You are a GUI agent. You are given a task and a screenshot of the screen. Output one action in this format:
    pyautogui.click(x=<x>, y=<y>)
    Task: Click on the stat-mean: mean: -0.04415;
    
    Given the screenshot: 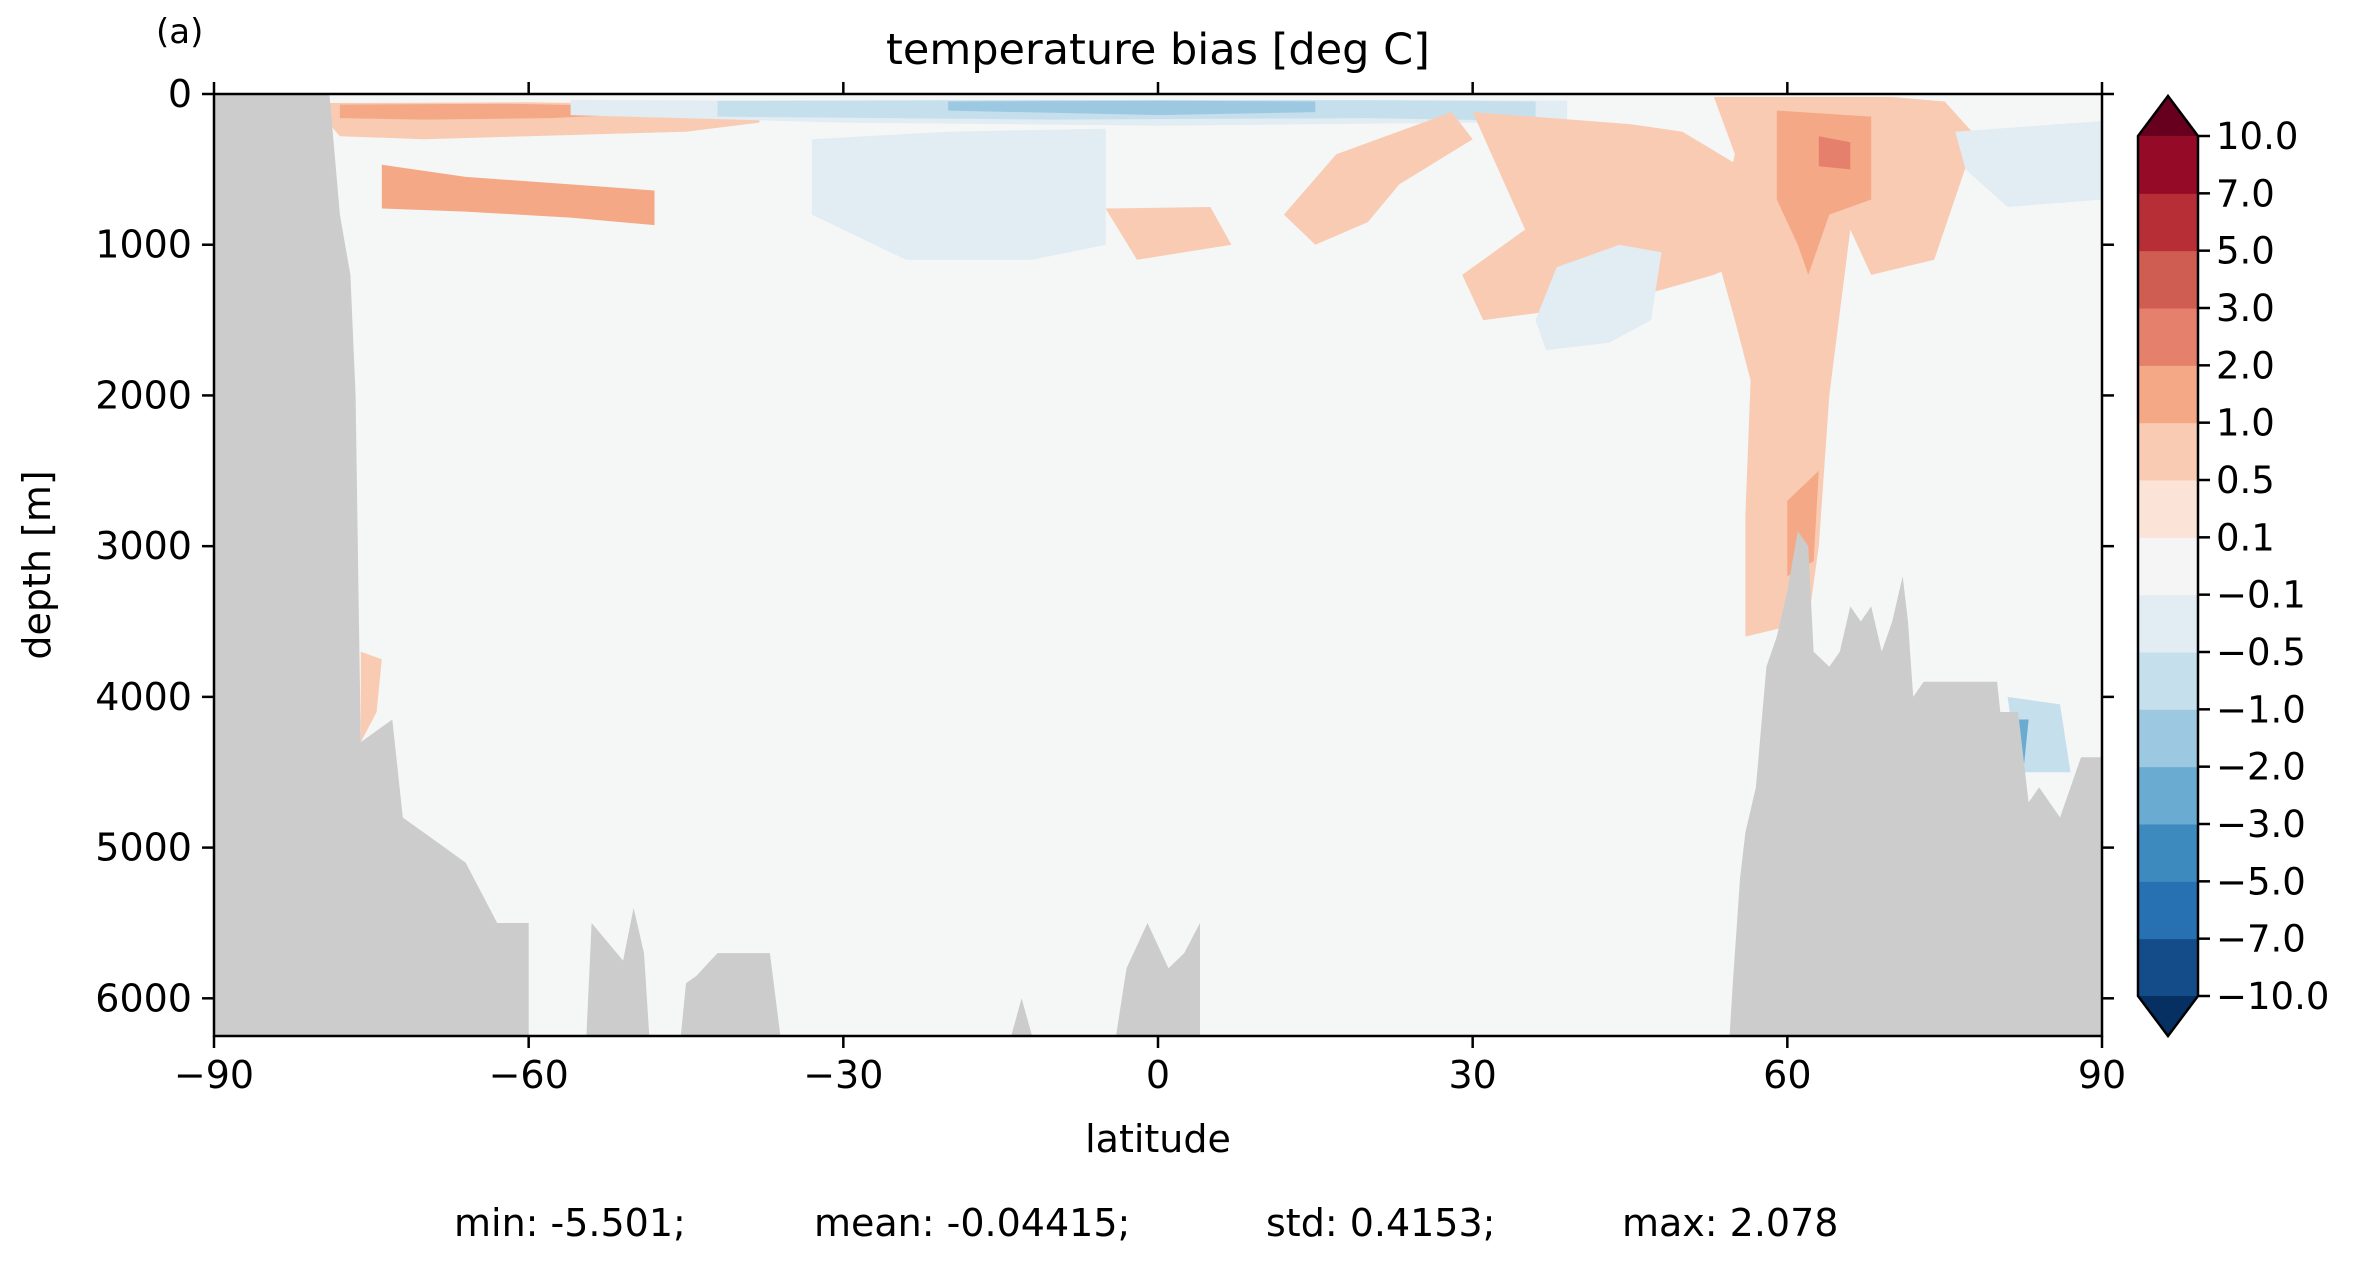 What is the action you would take?
    pyautogui.click(x=972, y=1223)
    